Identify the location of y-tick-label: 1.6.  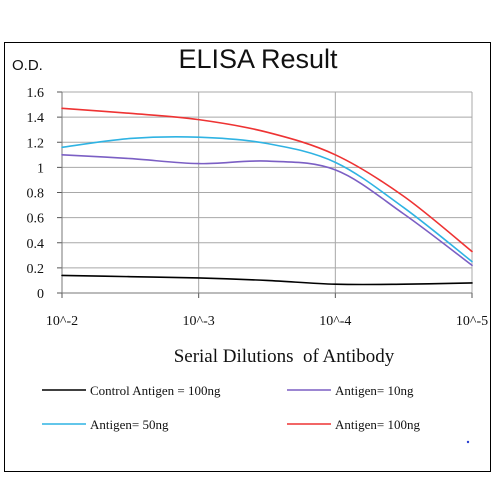
(36, 93).